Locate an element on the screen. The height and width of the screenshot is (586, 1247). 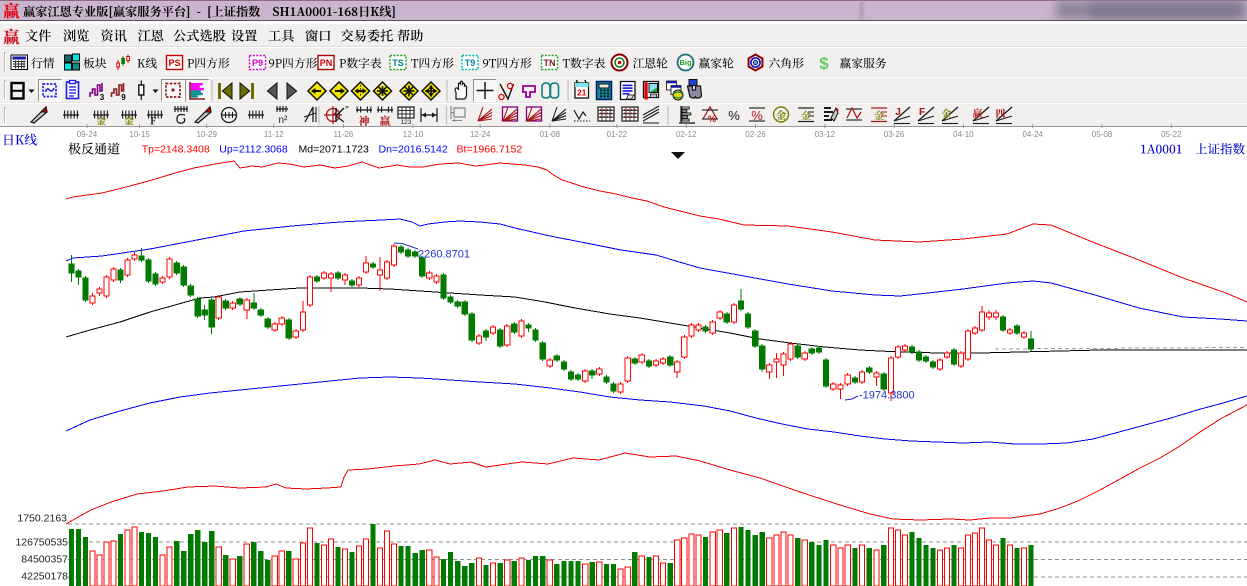
svg-text: 02-26 is located at coordinates (755, 134).